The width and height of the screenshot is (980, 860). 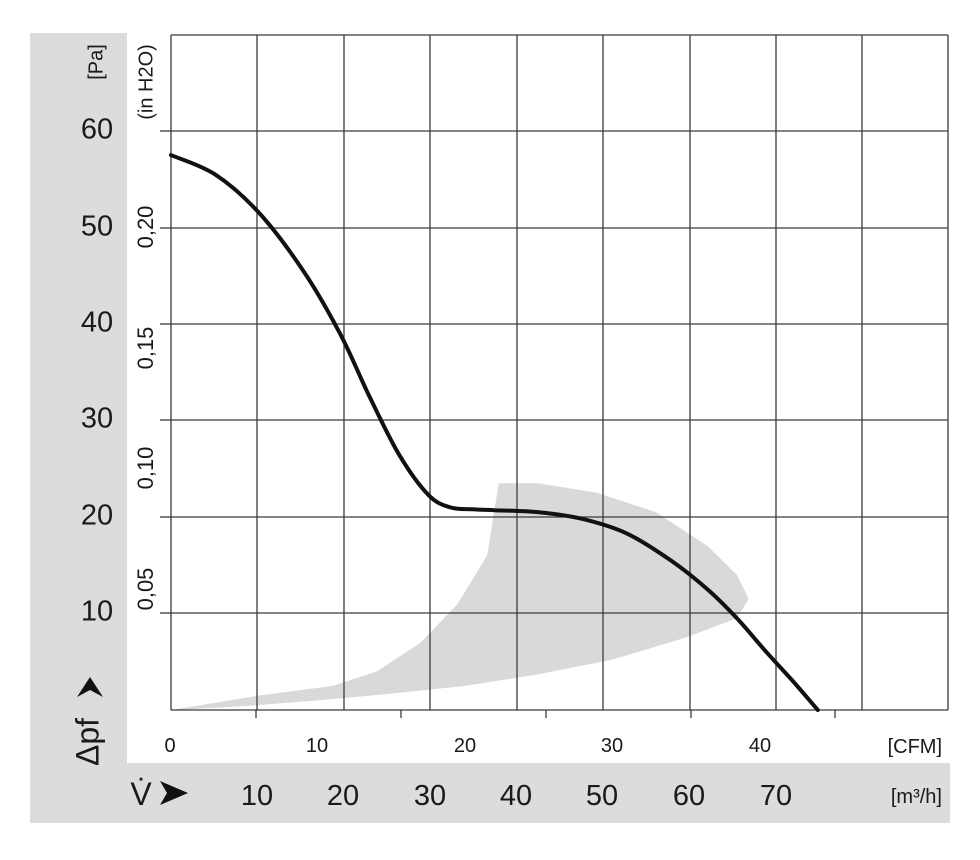 What do you see at coordinates (97, 323) in the screenshot?
I see `pa-tick-label: 40` at bounding box center [97, 323].